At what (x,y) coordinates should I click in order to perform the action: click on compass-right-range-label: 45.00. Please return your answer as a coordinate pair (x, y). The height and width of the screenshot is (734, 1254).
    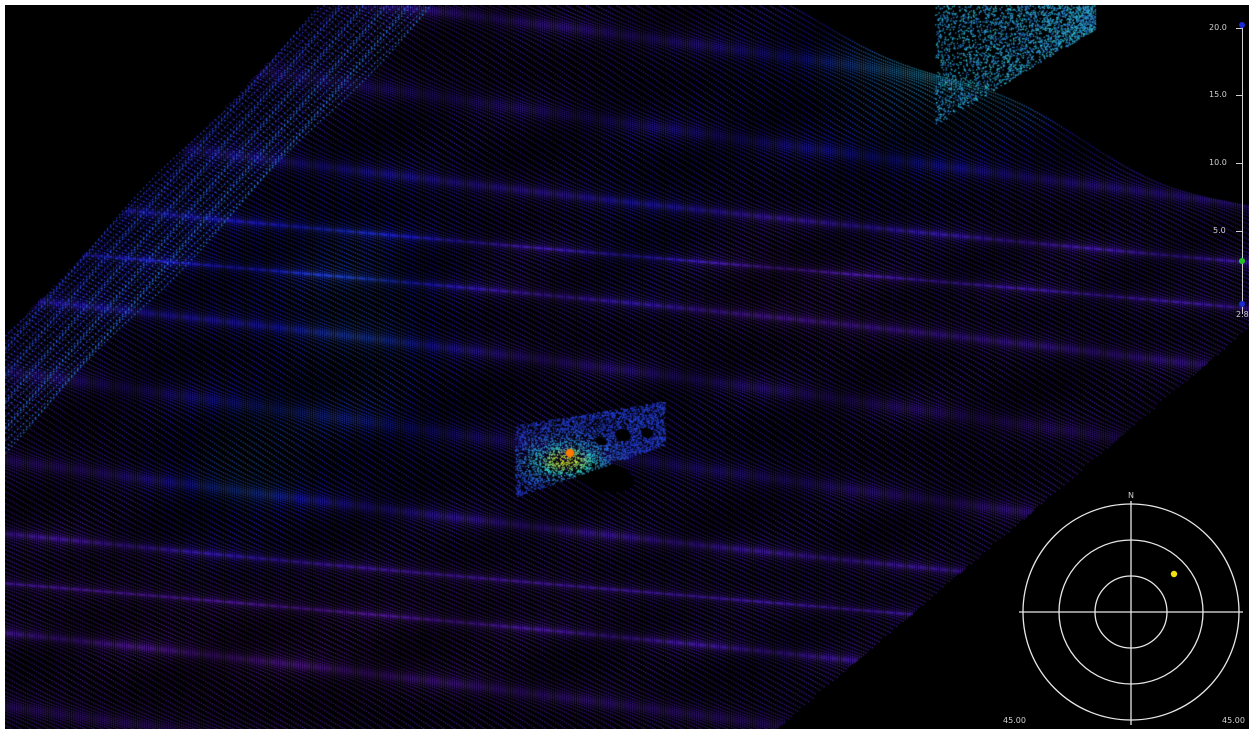
    Looking at the image, I should click on (1233, 720).